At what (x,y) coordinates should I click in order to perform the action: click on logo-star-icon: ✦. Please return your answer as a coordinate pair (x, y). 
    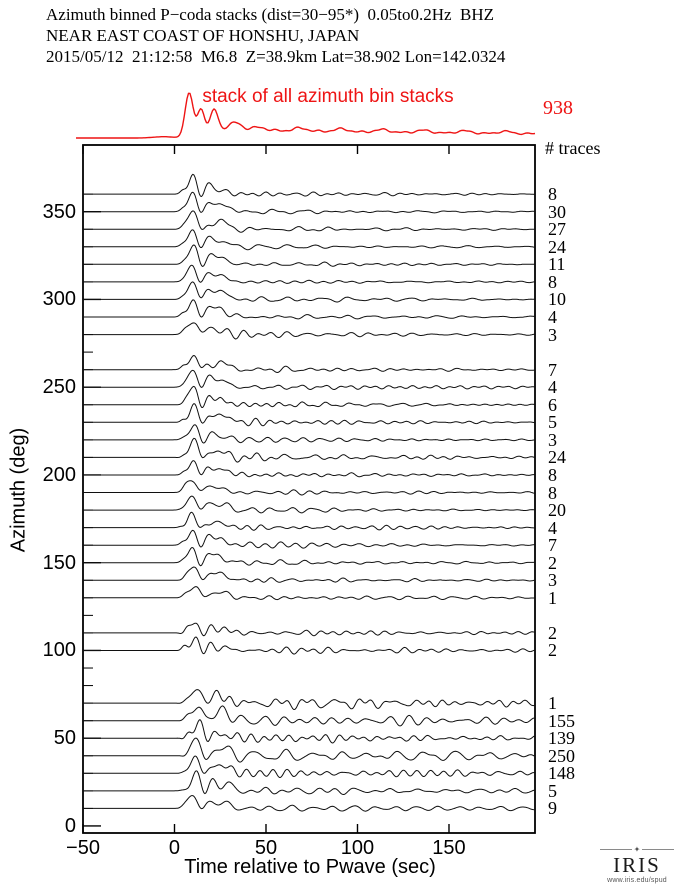
    Looking at the image, I should click on (637, 849).